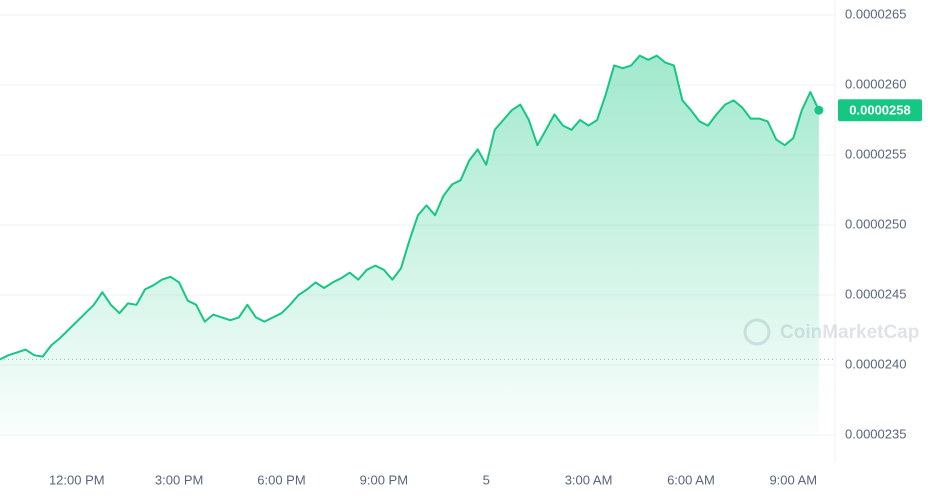 The height and width of the screenshot is (500, 928). I want to click on x-tick-label: 12:00 PM, so click(77, 479).